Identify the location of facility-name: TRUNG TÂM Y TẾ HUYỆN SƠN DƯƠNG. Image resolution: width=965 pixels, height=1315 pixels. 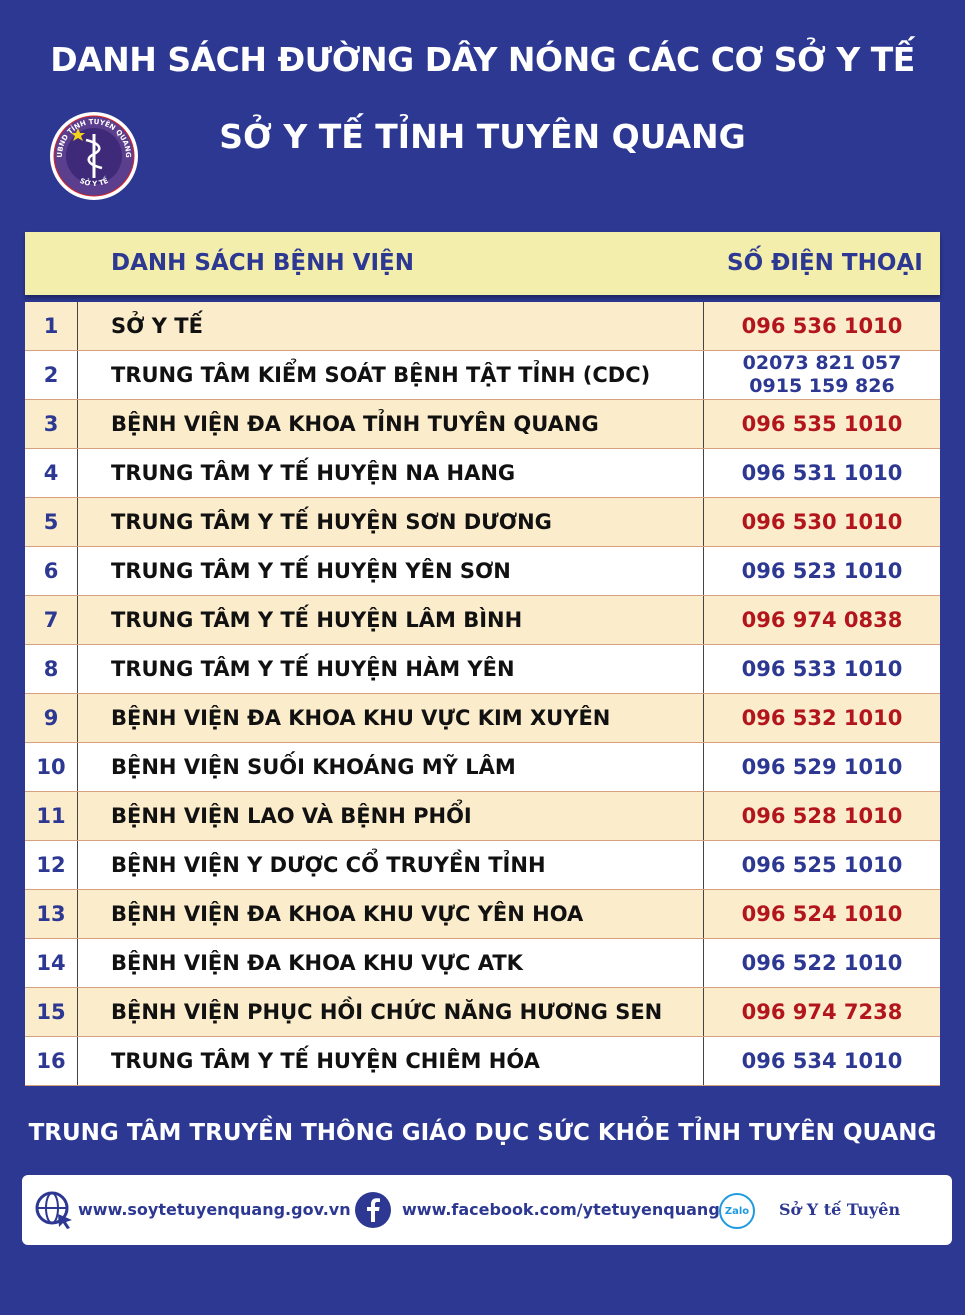
(331, 522).